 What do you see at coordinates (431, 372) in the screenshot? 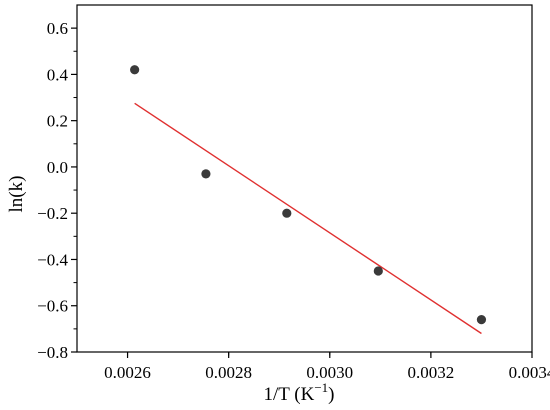
I see `x-tick-label: 0.0032` at bounding box center [431, 372].